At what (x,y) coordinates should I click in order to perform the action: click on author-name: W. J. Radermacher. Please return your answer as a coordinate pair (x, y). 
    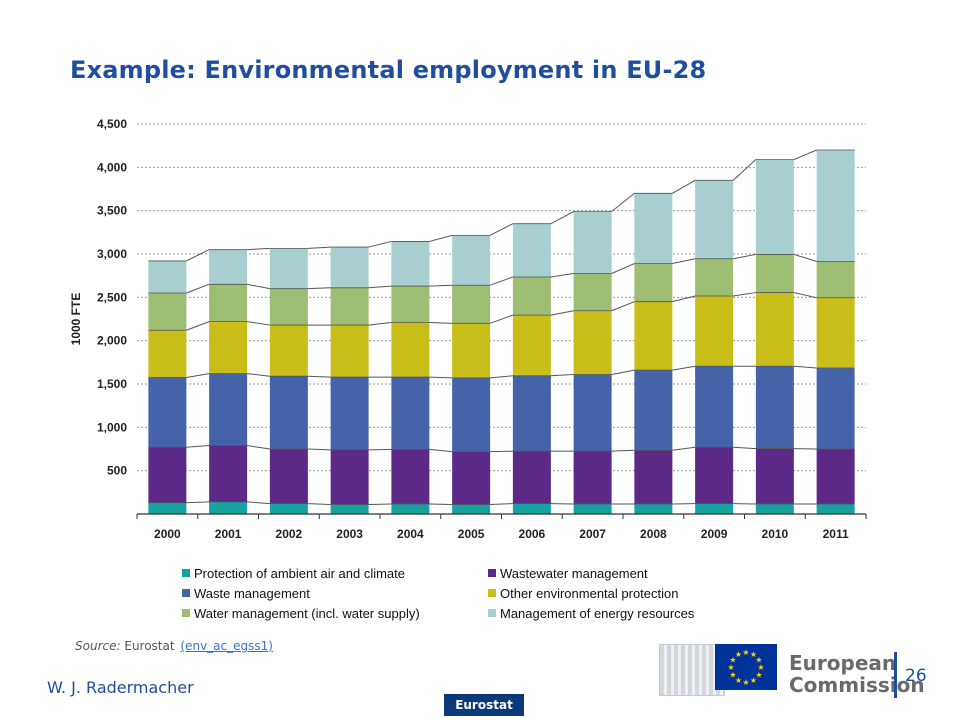
    Looking at the image, I should click on (120, 687).